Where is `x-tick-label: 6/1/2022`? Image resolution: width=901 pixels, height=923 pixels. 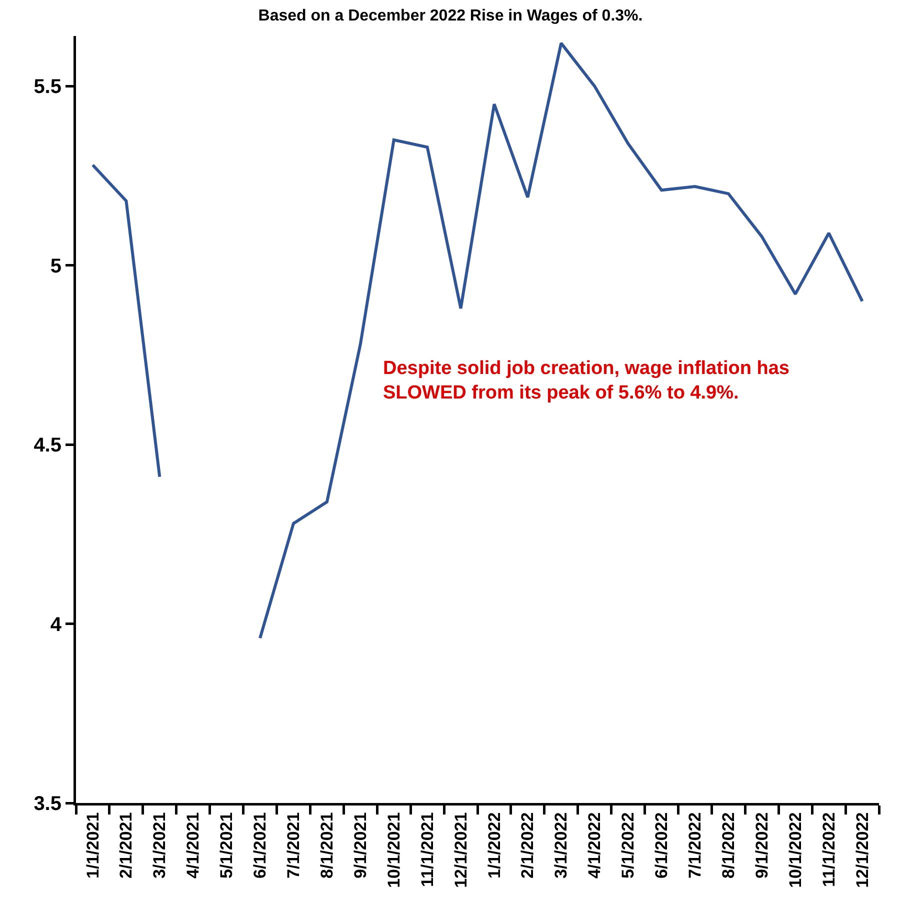
x-tick-label: 6/1/2022 is located at coordinates (662, 845).